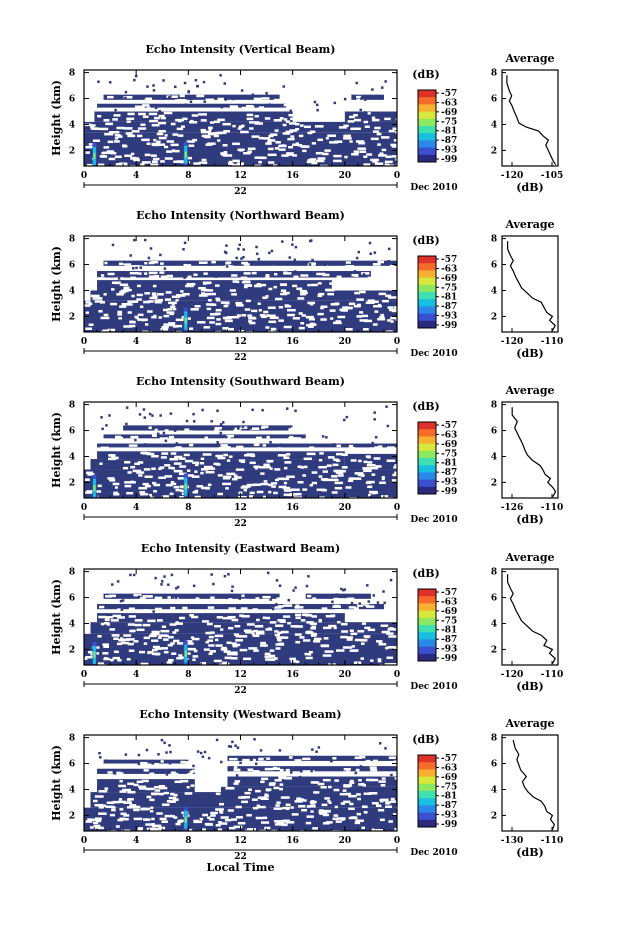 This screenshot has width=617, height=929. What do you see at coordinates (529, 686) in the screenshot?
I see `average-x-axis-label: (dB)` at bounding box center [529, 686].